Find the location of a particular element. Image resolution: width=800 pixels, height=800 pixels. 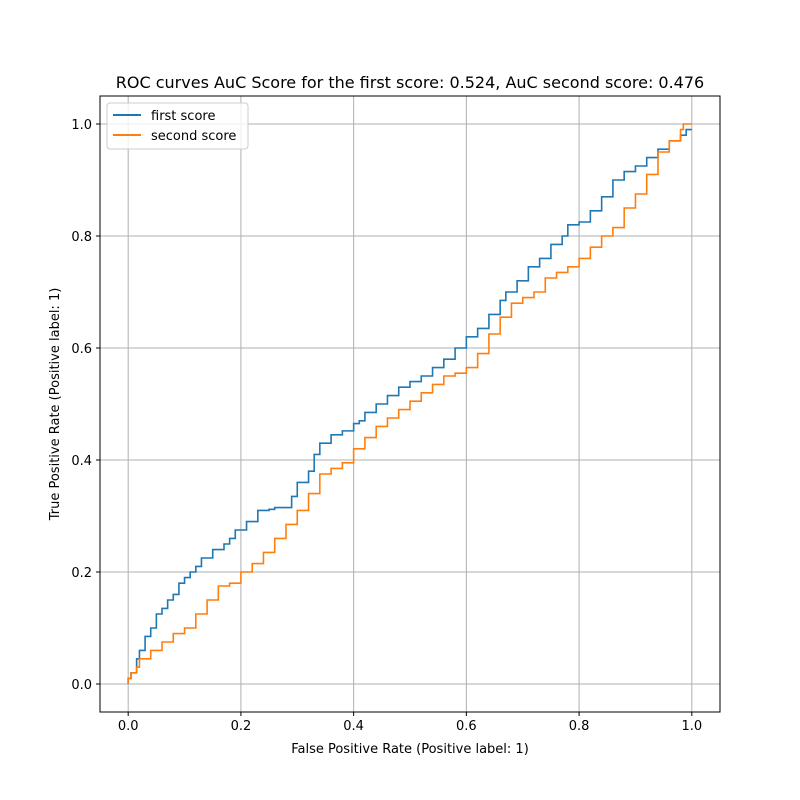

legend-label-first-score: first score is located at coordinates (183, 116).